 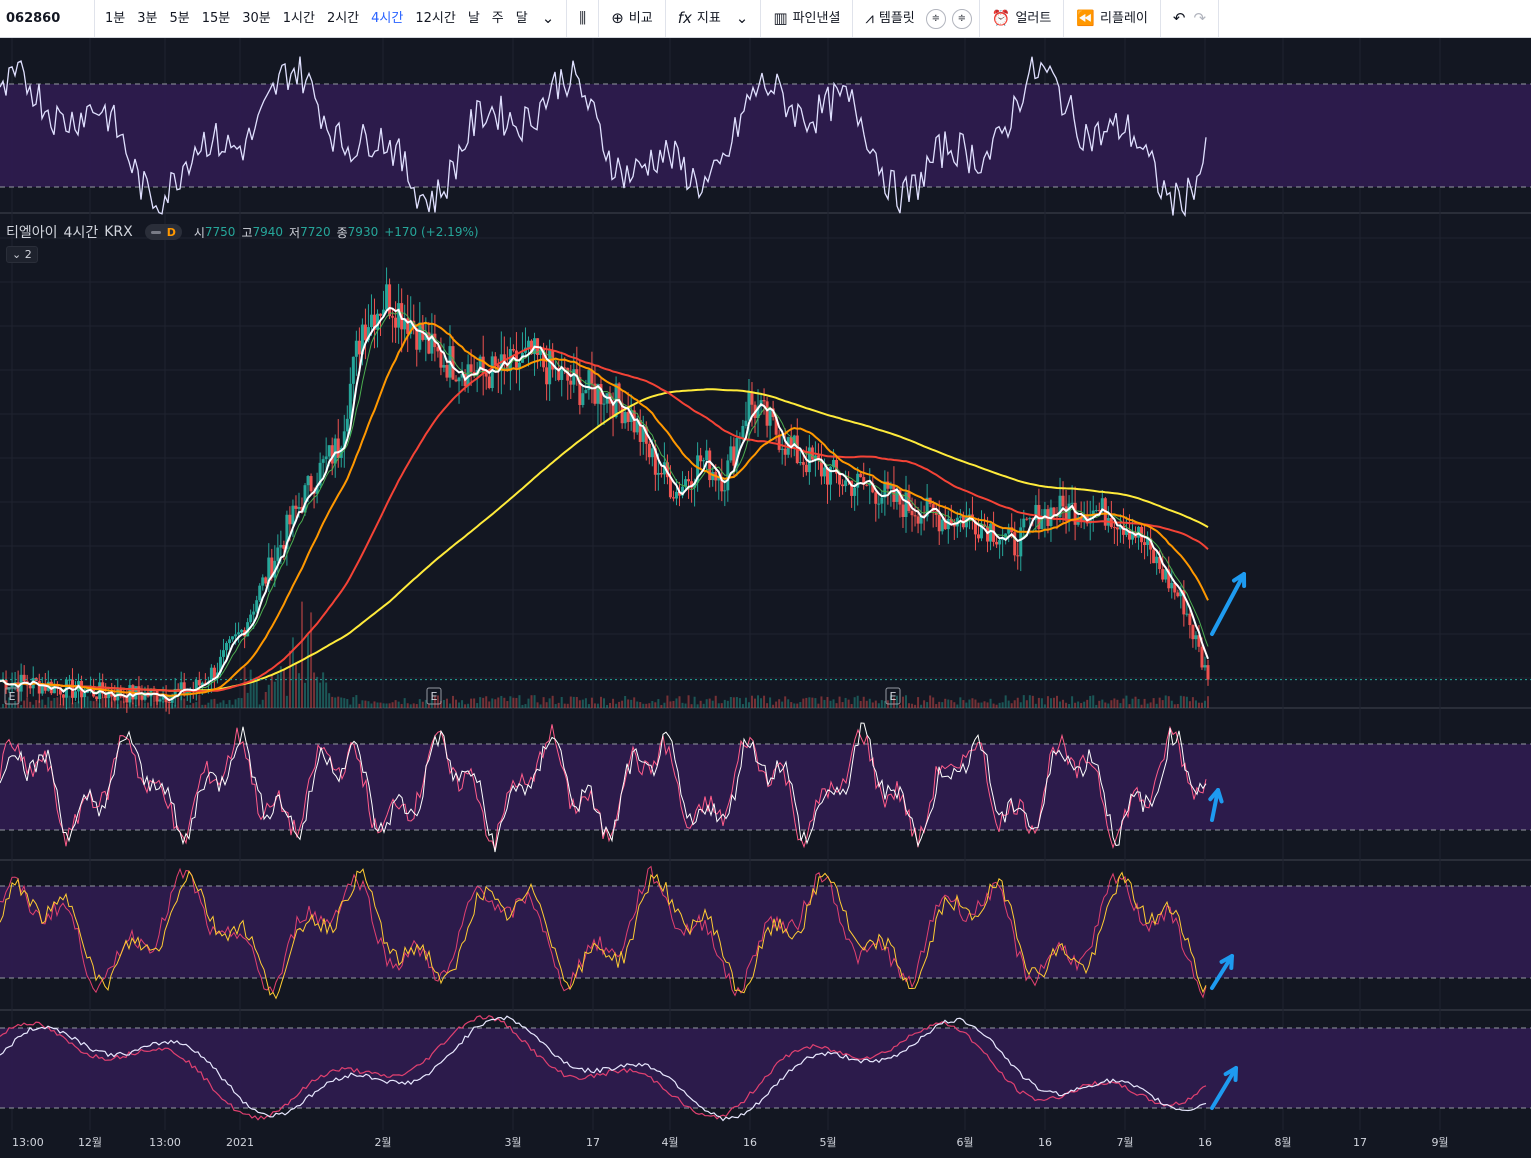 I want to click on timeframe-dropdown: ⌄, so click(x=548, y=18).